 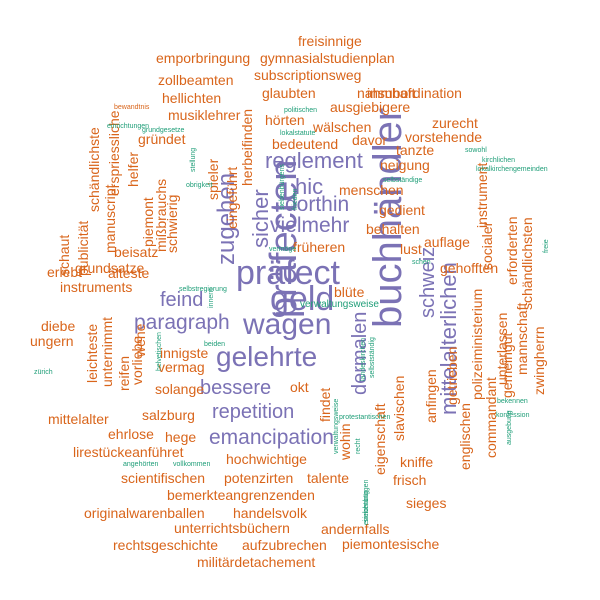 What do you see at coordinates (428, 282) in the screenshot?
I see `word-18: schweiz` at bounding box center [428, 282].